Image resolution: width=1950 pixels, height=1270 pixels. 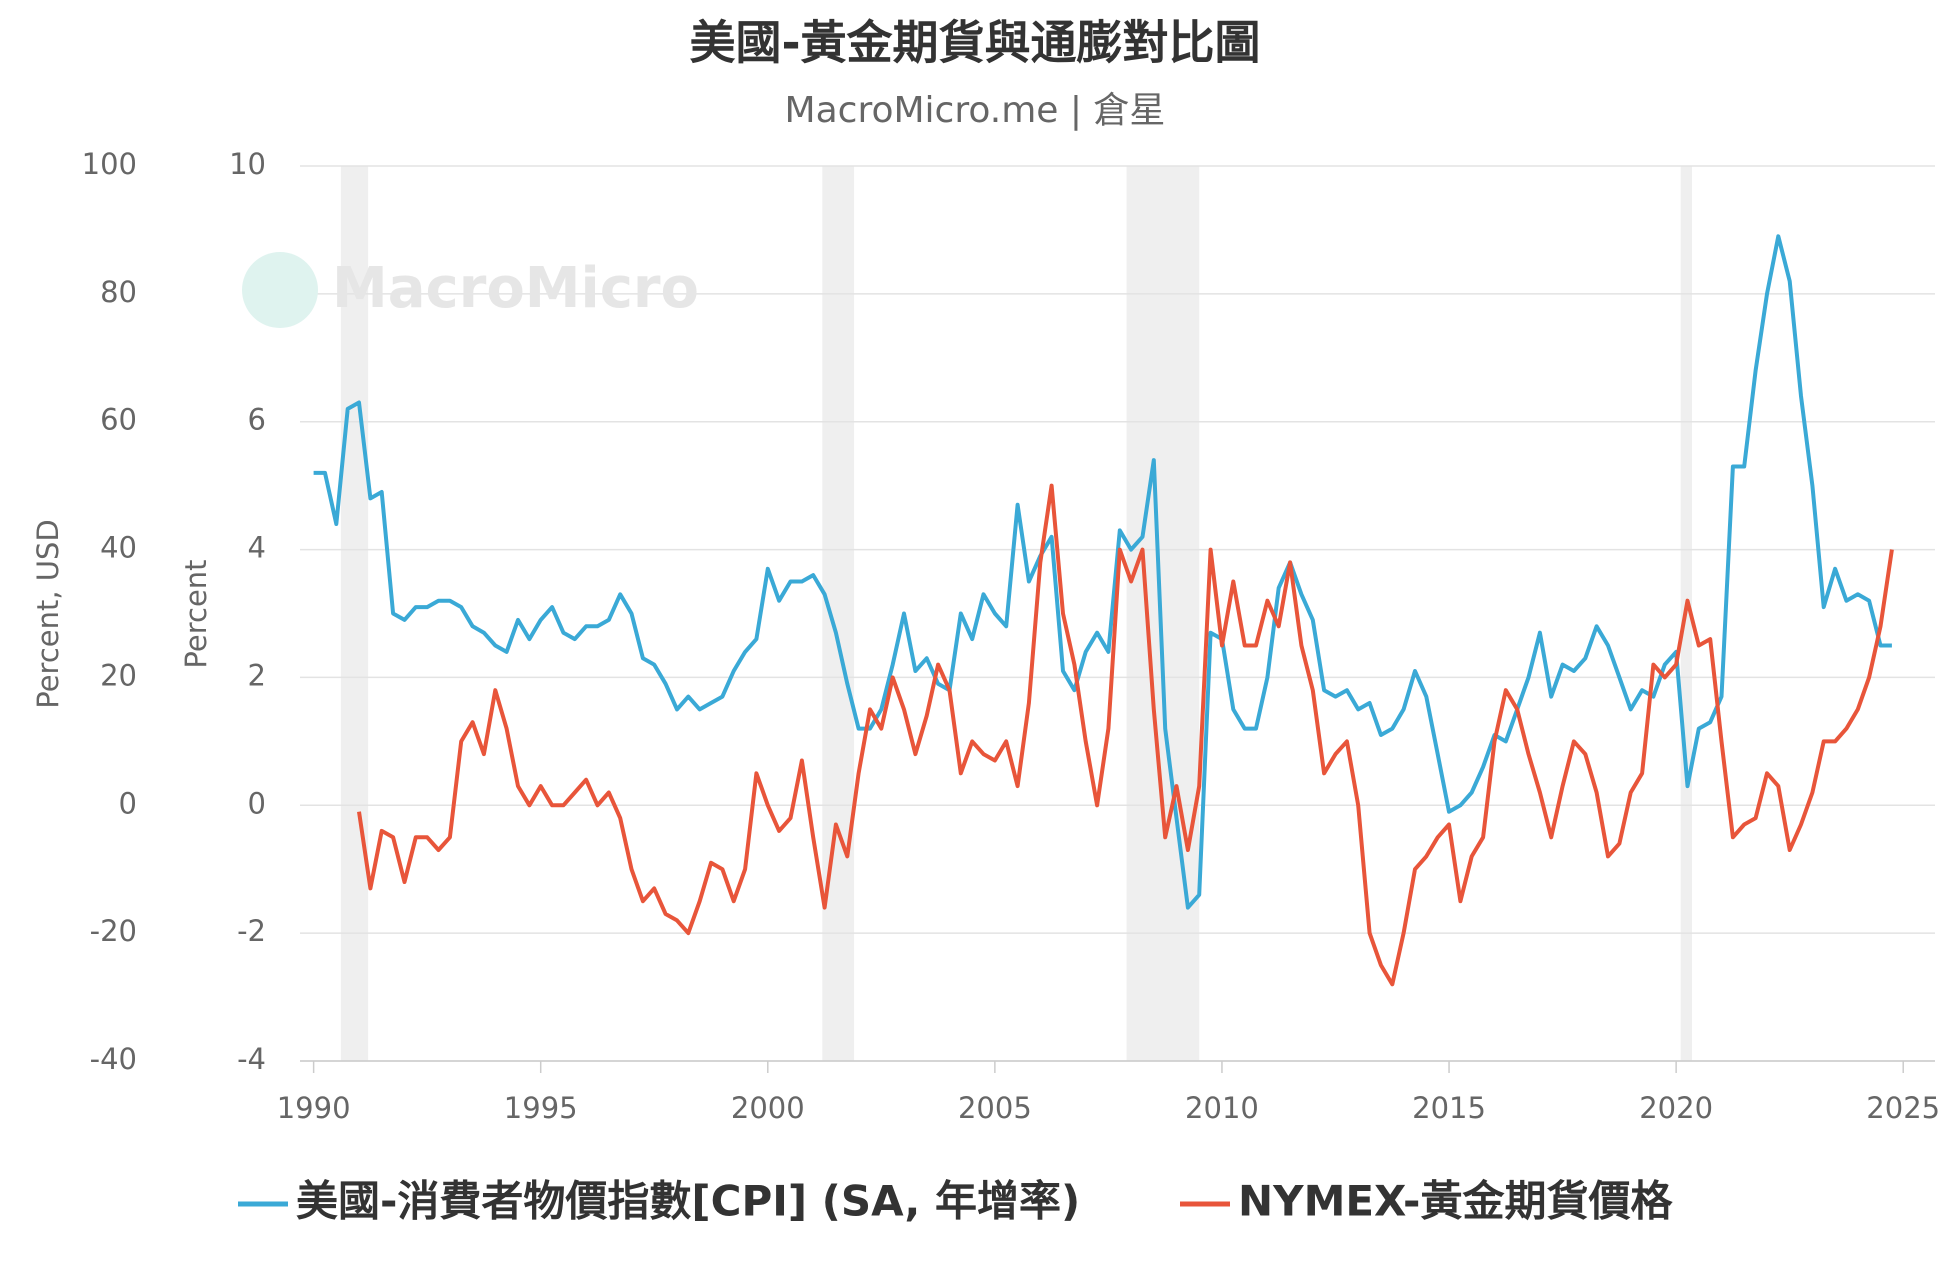 I want to click on y2-tick-label: 4, so click(x=257, y=548).